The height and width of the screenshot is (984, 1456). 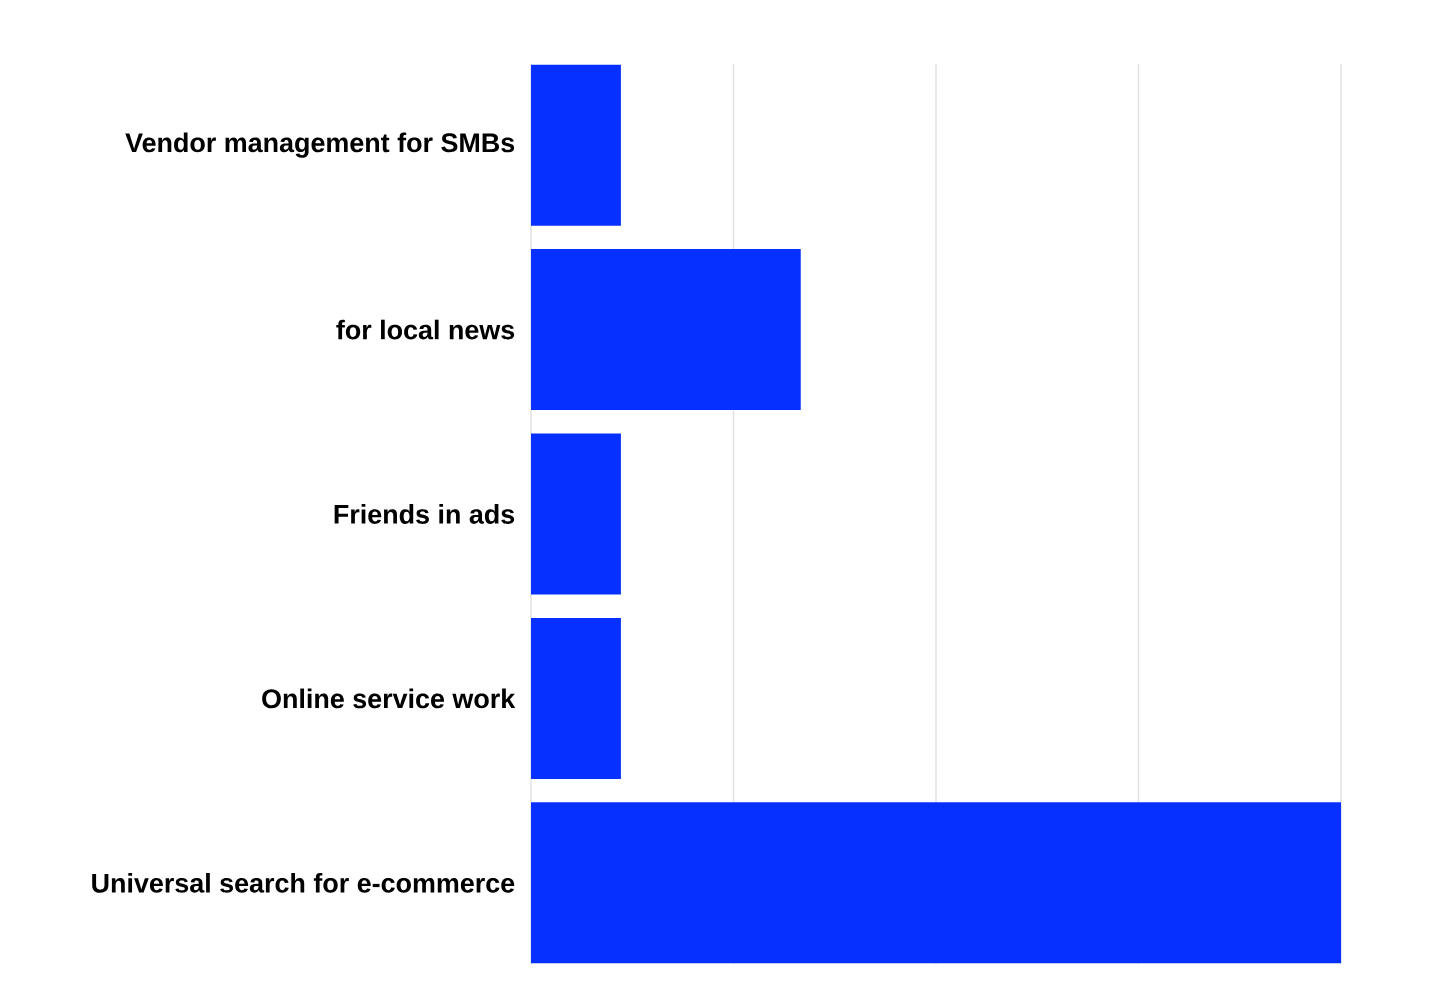 I want to click on y-tick-label: Vendor management for SMBs, so click(x=320, y=145).